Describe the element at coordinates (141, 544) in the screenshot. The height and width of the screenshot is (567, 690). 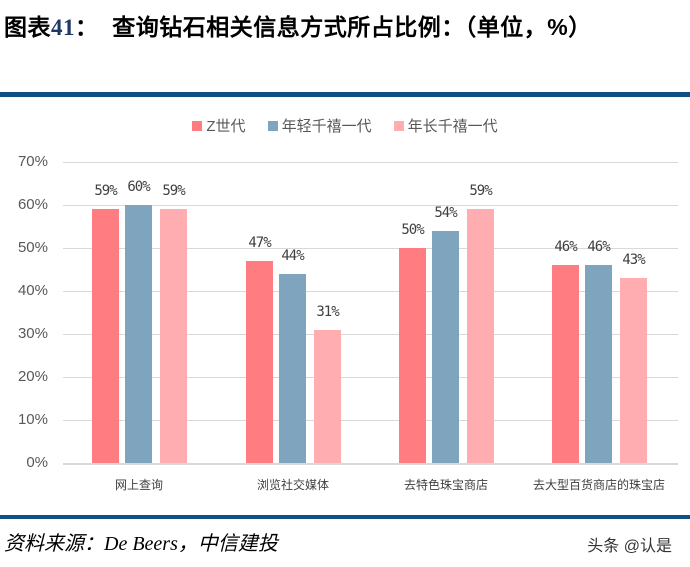
I see `source-note: 资料来源：De Beers，中信建投` at that location.